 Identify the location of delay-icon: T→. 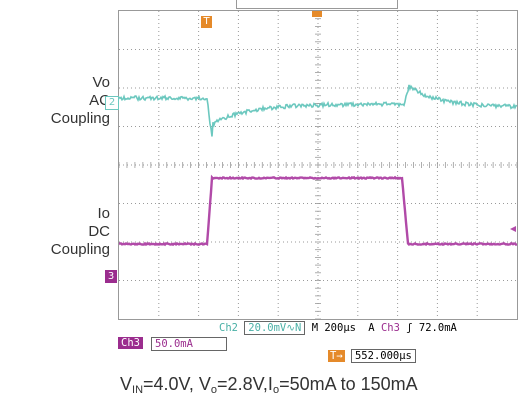
(336, 356).